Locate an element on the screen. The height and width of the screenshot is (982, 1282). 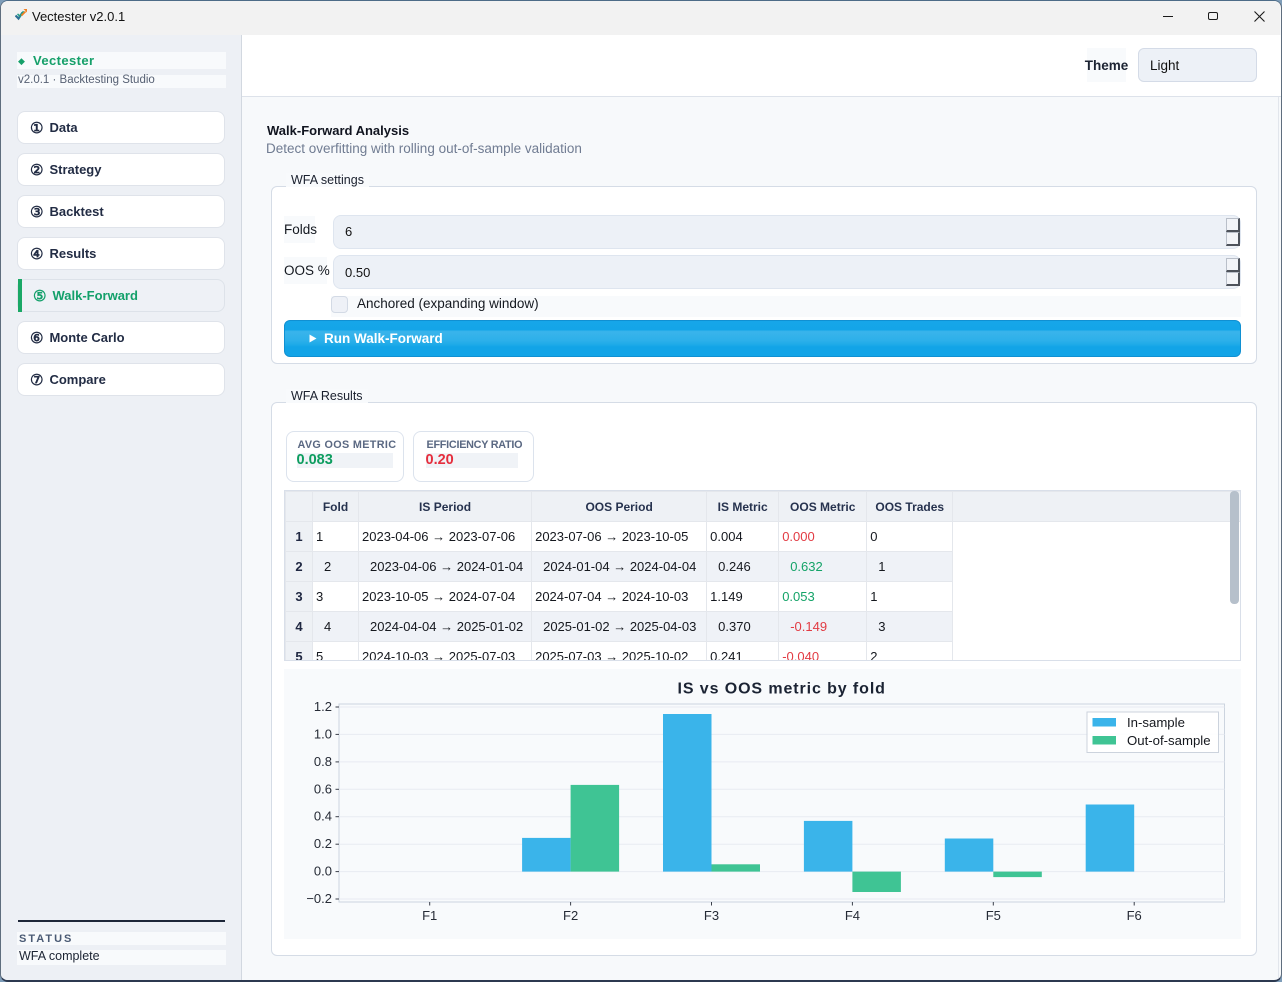
svg-text: −0.2 is located at coordinates (319, 898).